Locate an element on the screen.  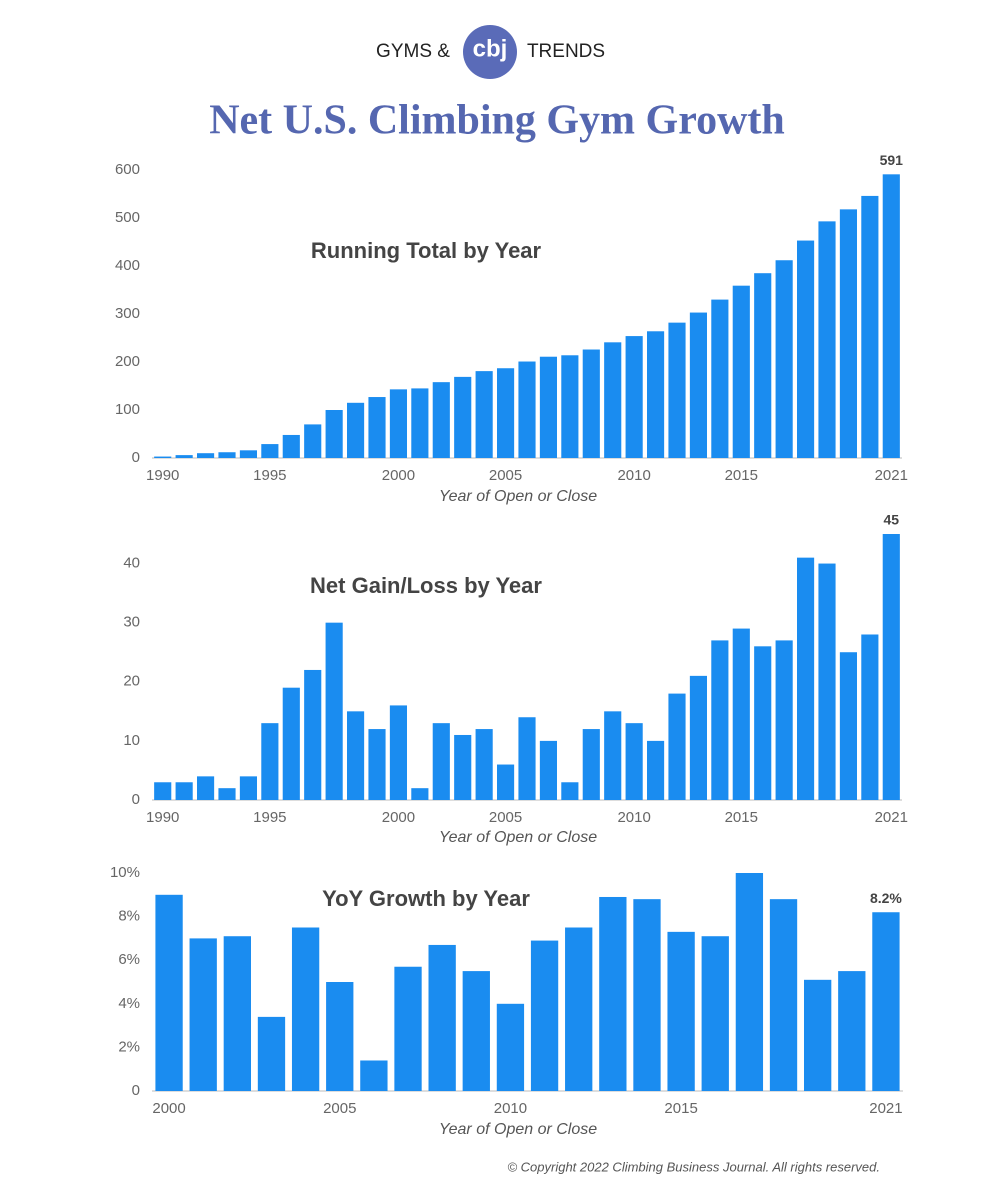
y-tick-label: 400 is located at coordinates (127, 265).